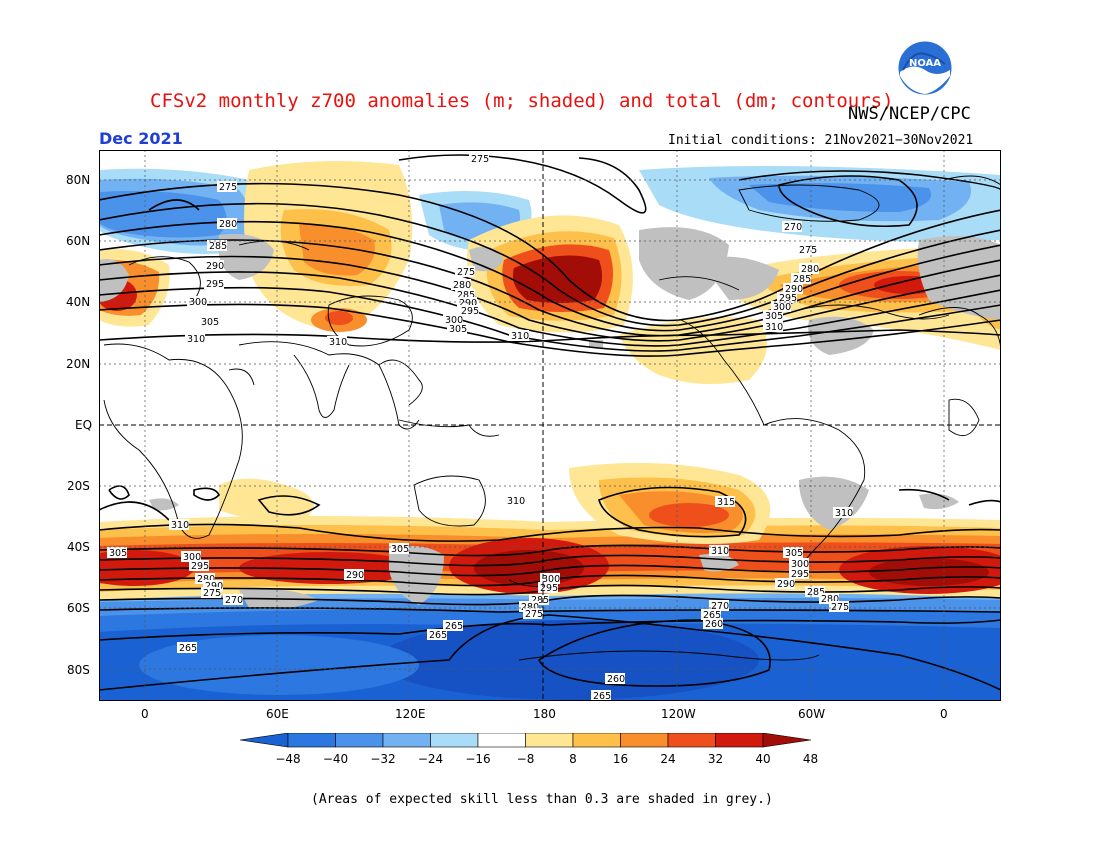  I want to click on lon-label-60w: 60W, so click(812, 714).